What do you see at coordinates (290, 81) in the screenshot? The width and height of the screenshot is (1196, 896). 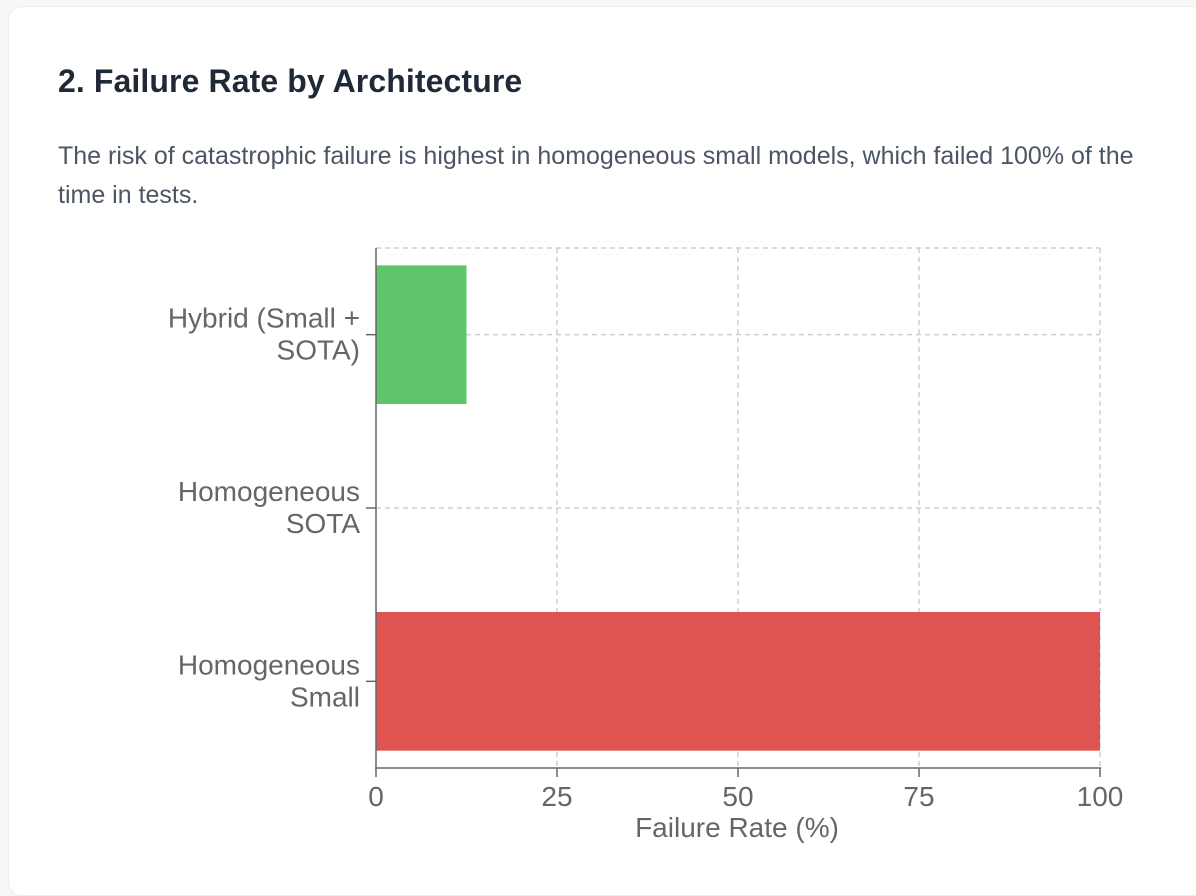 I see `section-title: 2. Failure Rate by Architecture` at bounding box center [290, 81].